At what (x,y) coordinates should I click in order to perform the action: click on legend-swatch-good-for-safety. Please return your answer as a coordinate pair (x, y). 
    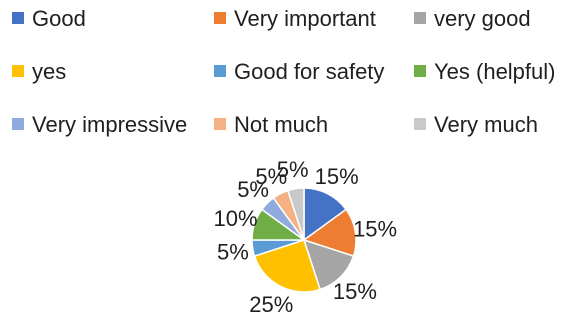
    Looking at the image, I should click on (220, 71).